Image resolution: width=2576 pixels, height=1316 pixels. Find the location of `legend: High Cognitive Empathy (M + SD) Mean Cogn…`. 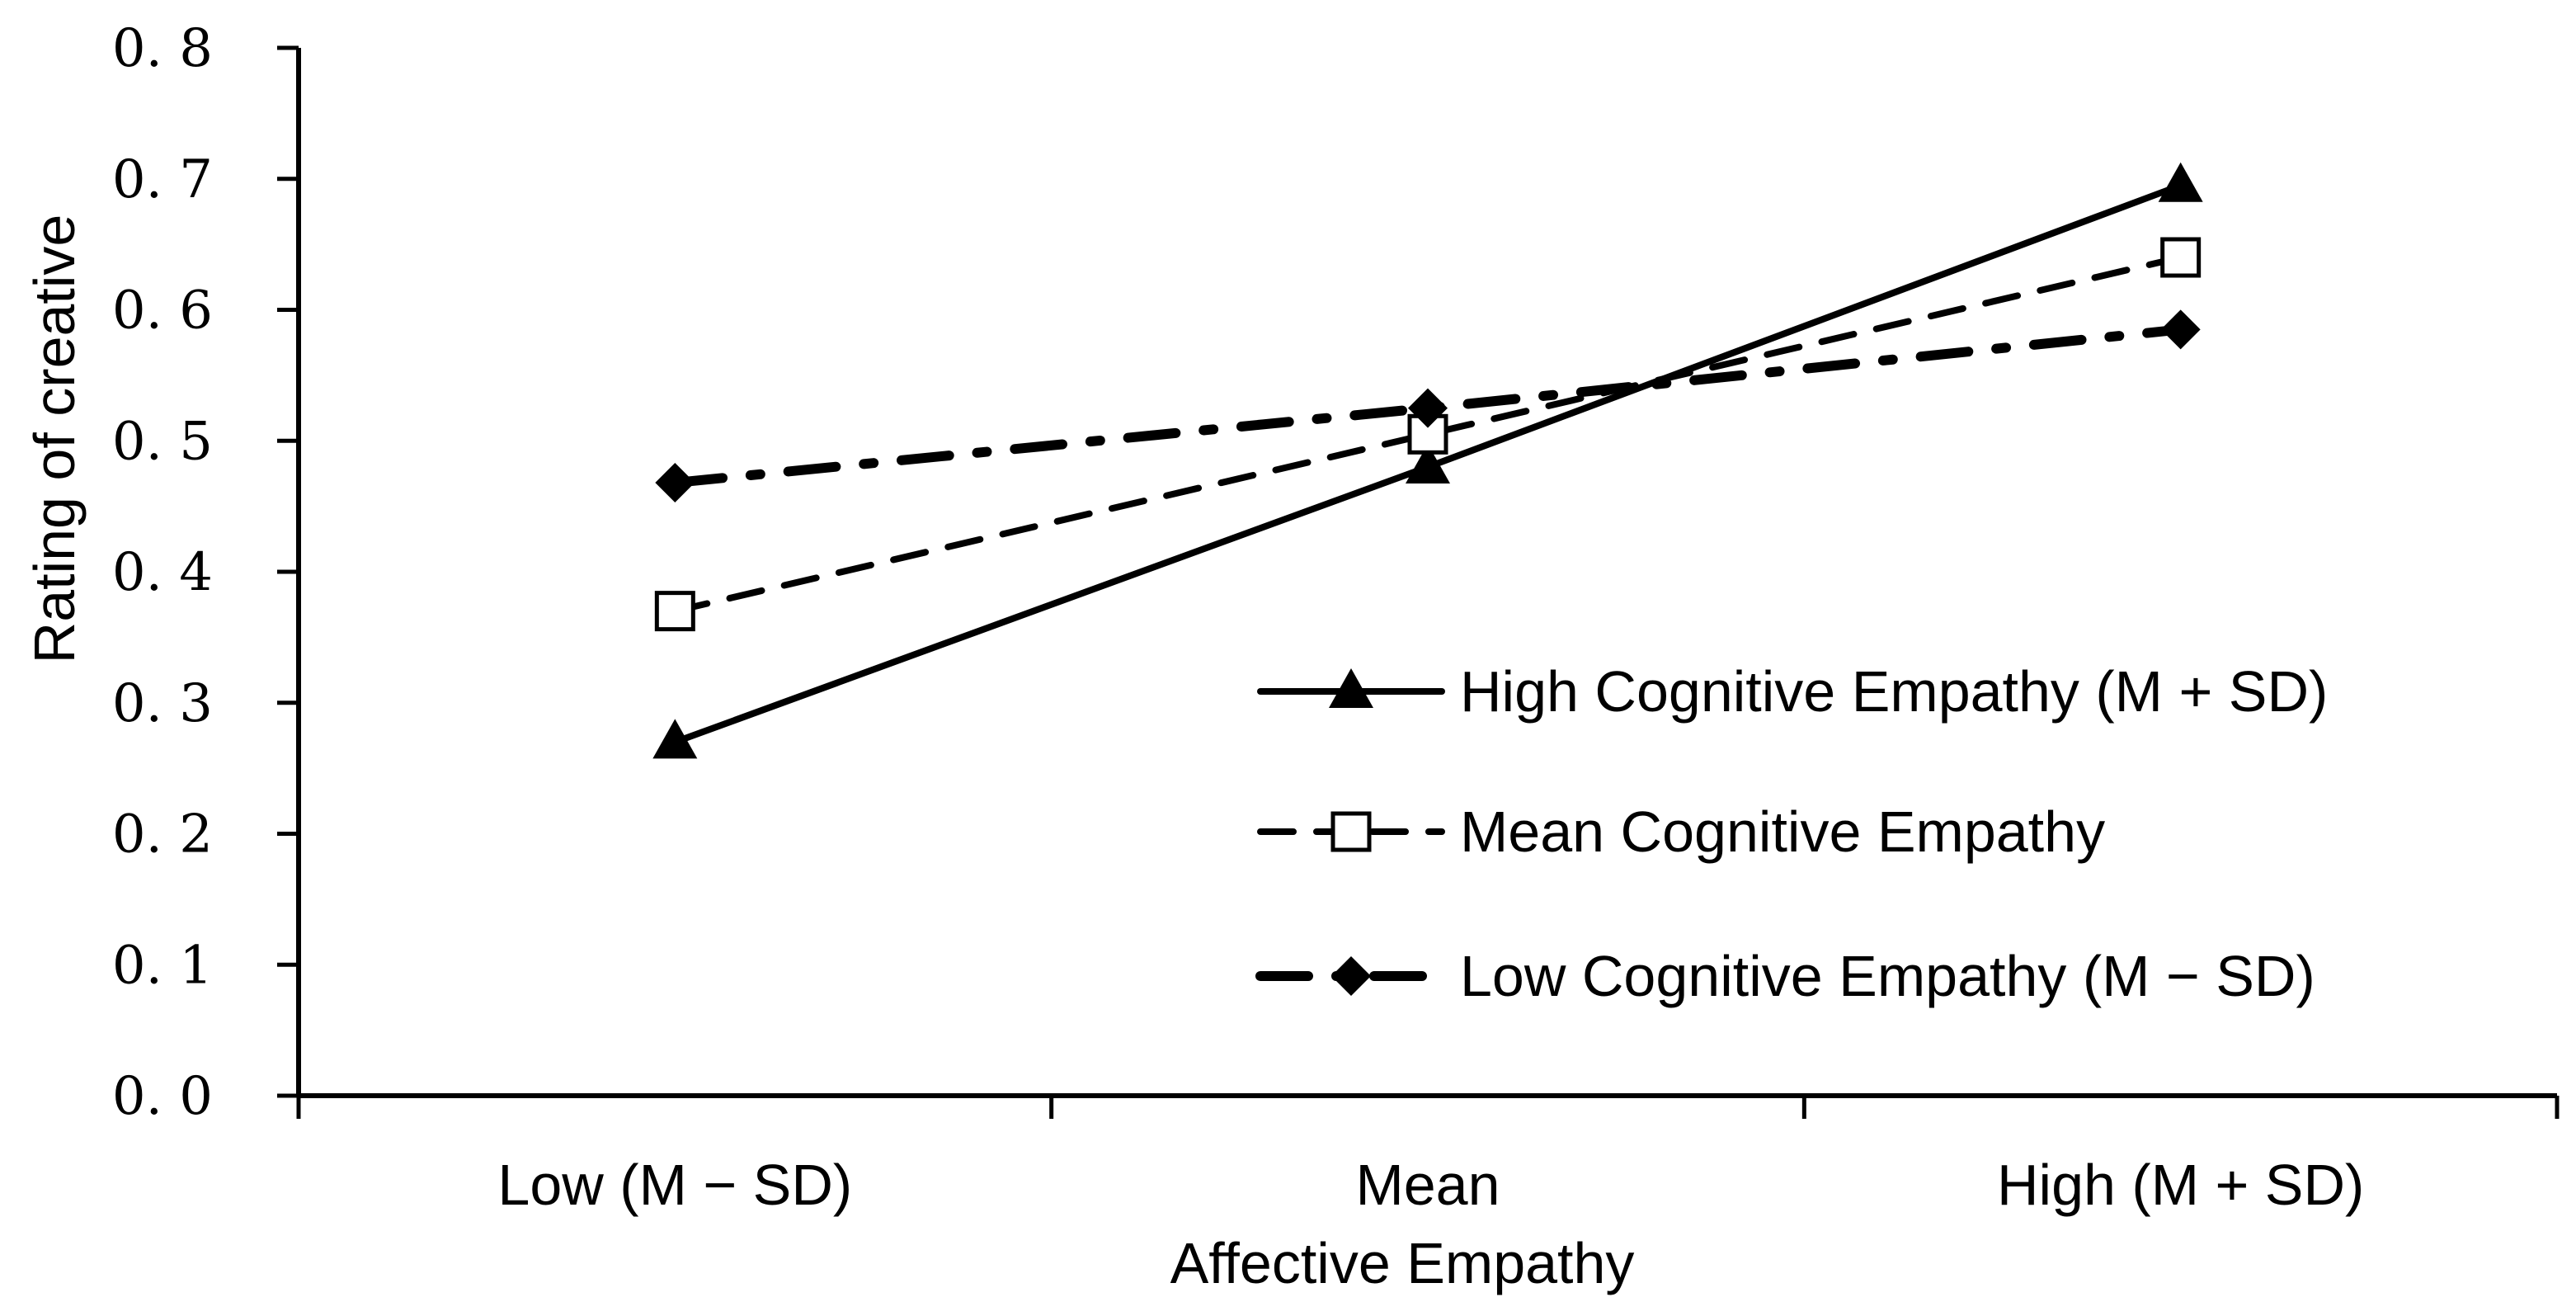

legend: High Cognitive Empathy (M + SD) Mean Cogn… is located at coordinates (1792, 833).